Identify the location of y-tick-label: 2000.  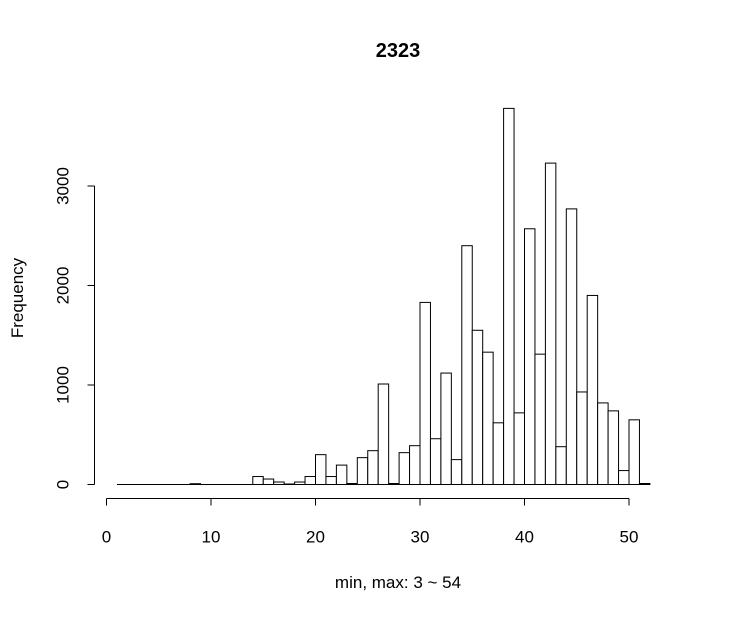
(63, 286).